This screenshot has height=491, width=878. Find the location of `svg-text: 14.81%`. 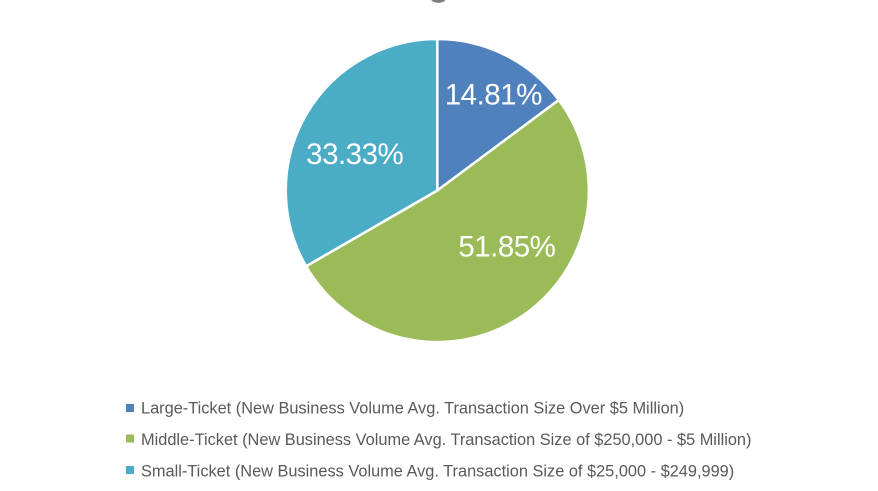

svg-text: 14.81% is located at coordinates (493, 94).